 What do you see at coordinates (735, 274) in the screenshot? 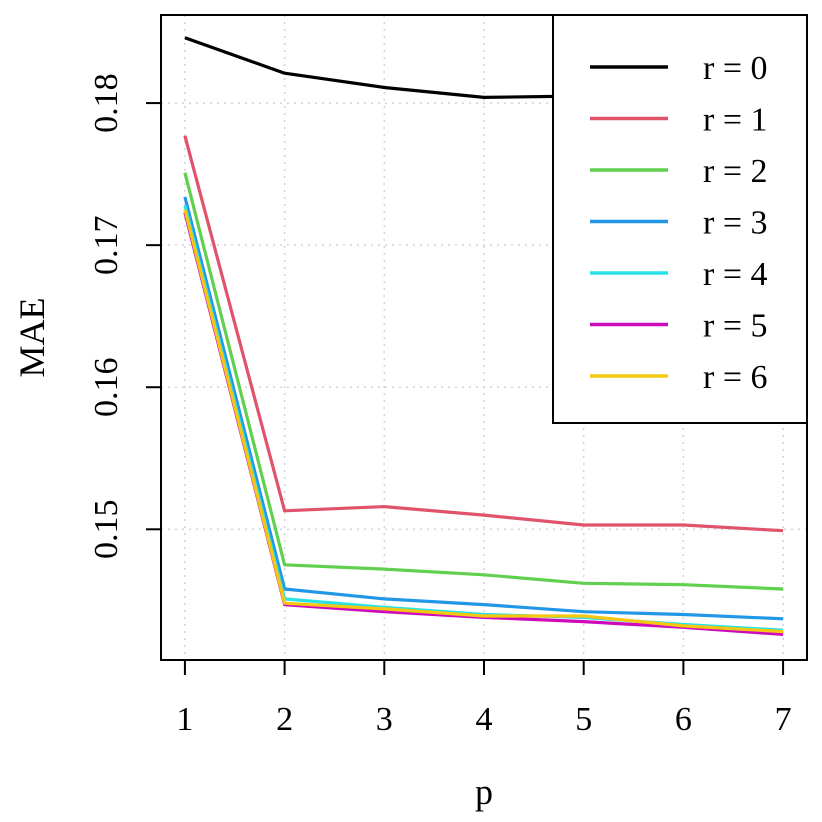
I see `legend-label-4: r = 4` at bounding box center [735, 274].